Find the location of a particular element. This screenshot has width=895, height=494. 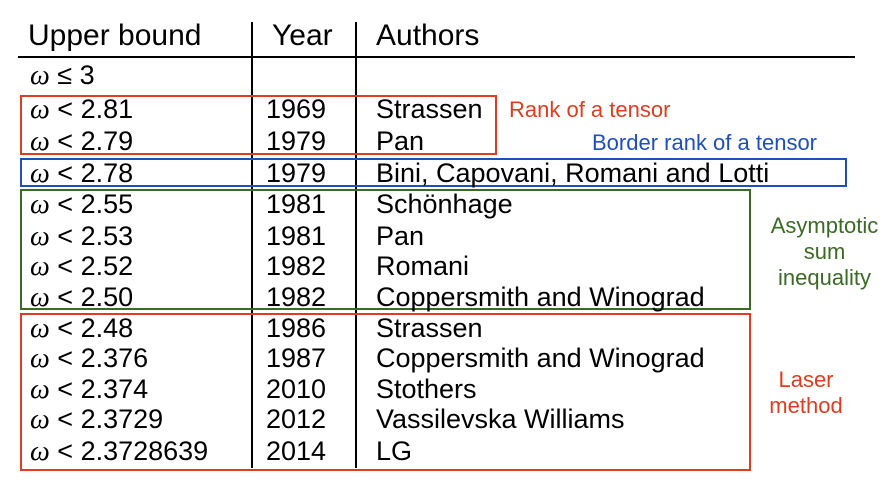

bound-value: < 2.79 is located at coordinates (95, 141).